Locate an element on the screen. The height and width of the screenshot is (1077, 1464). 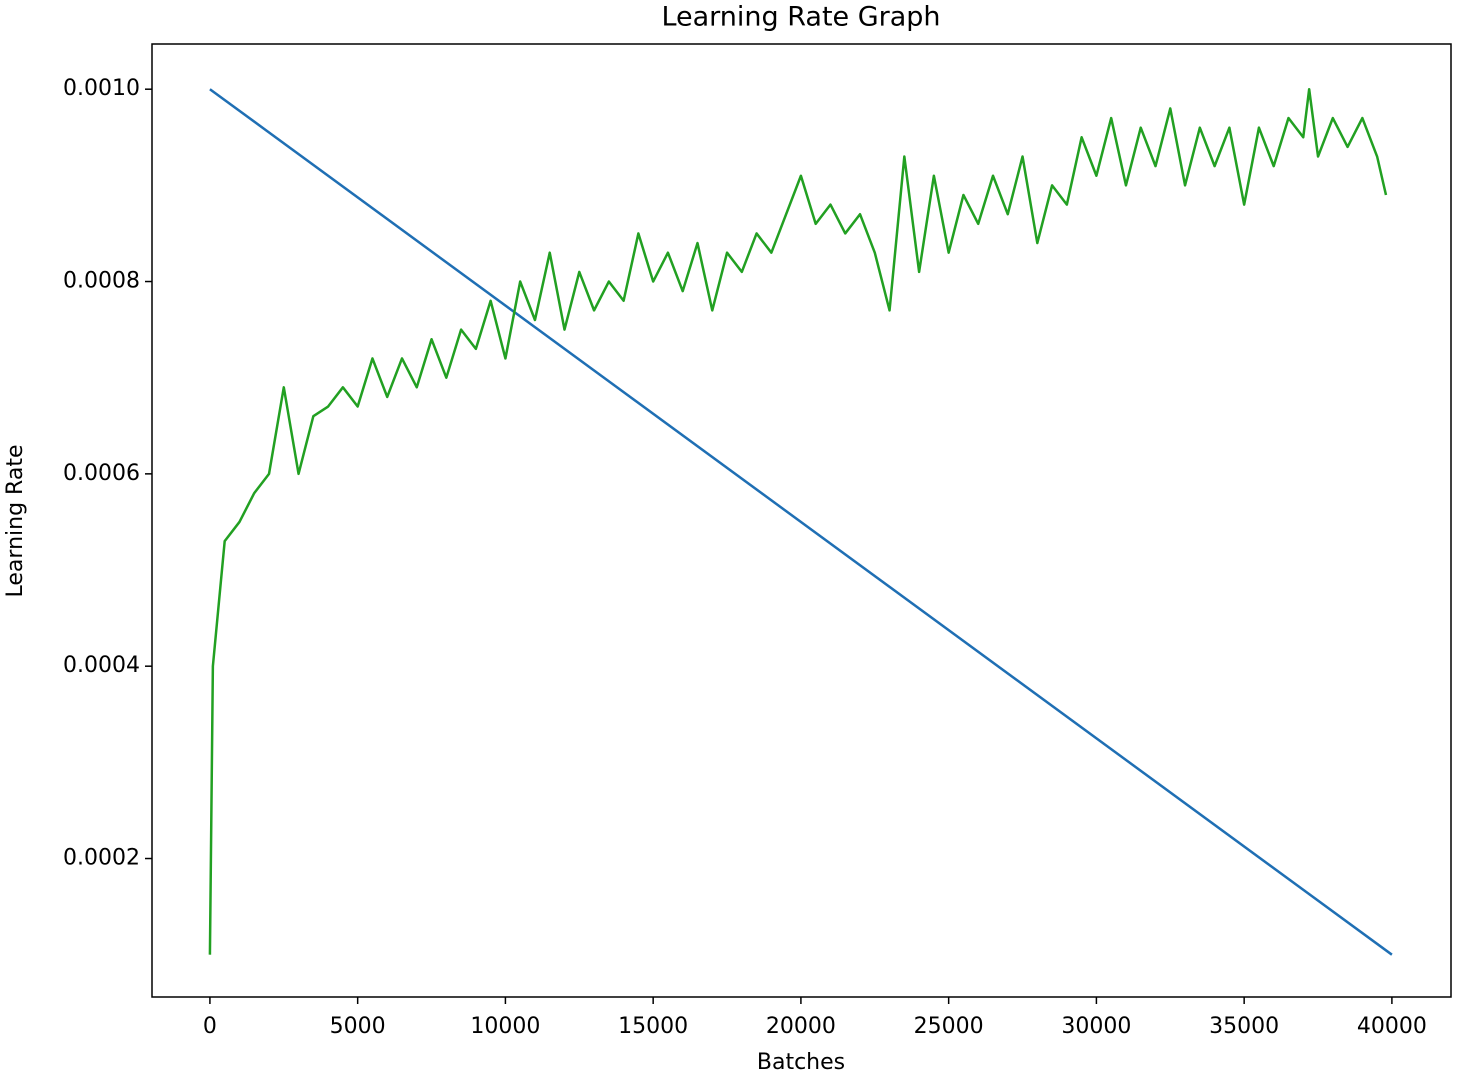
y-tick-label: 0.0008 is located at coordinates (101, 281).